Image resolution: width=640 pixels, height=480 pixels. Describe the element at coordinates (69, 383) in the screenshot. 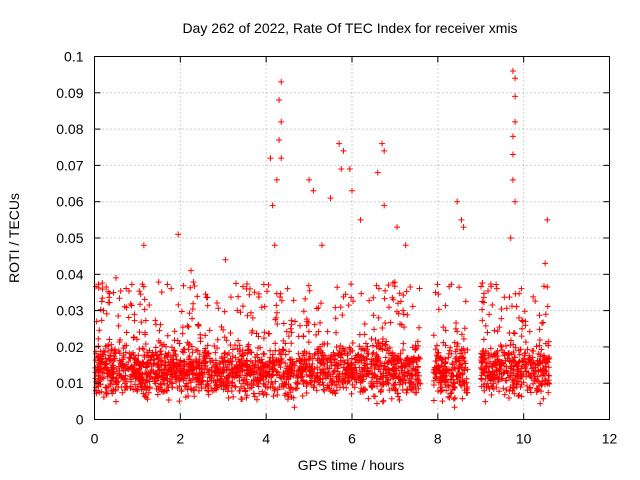

I see `y-tick-label: 0.01` at that location.